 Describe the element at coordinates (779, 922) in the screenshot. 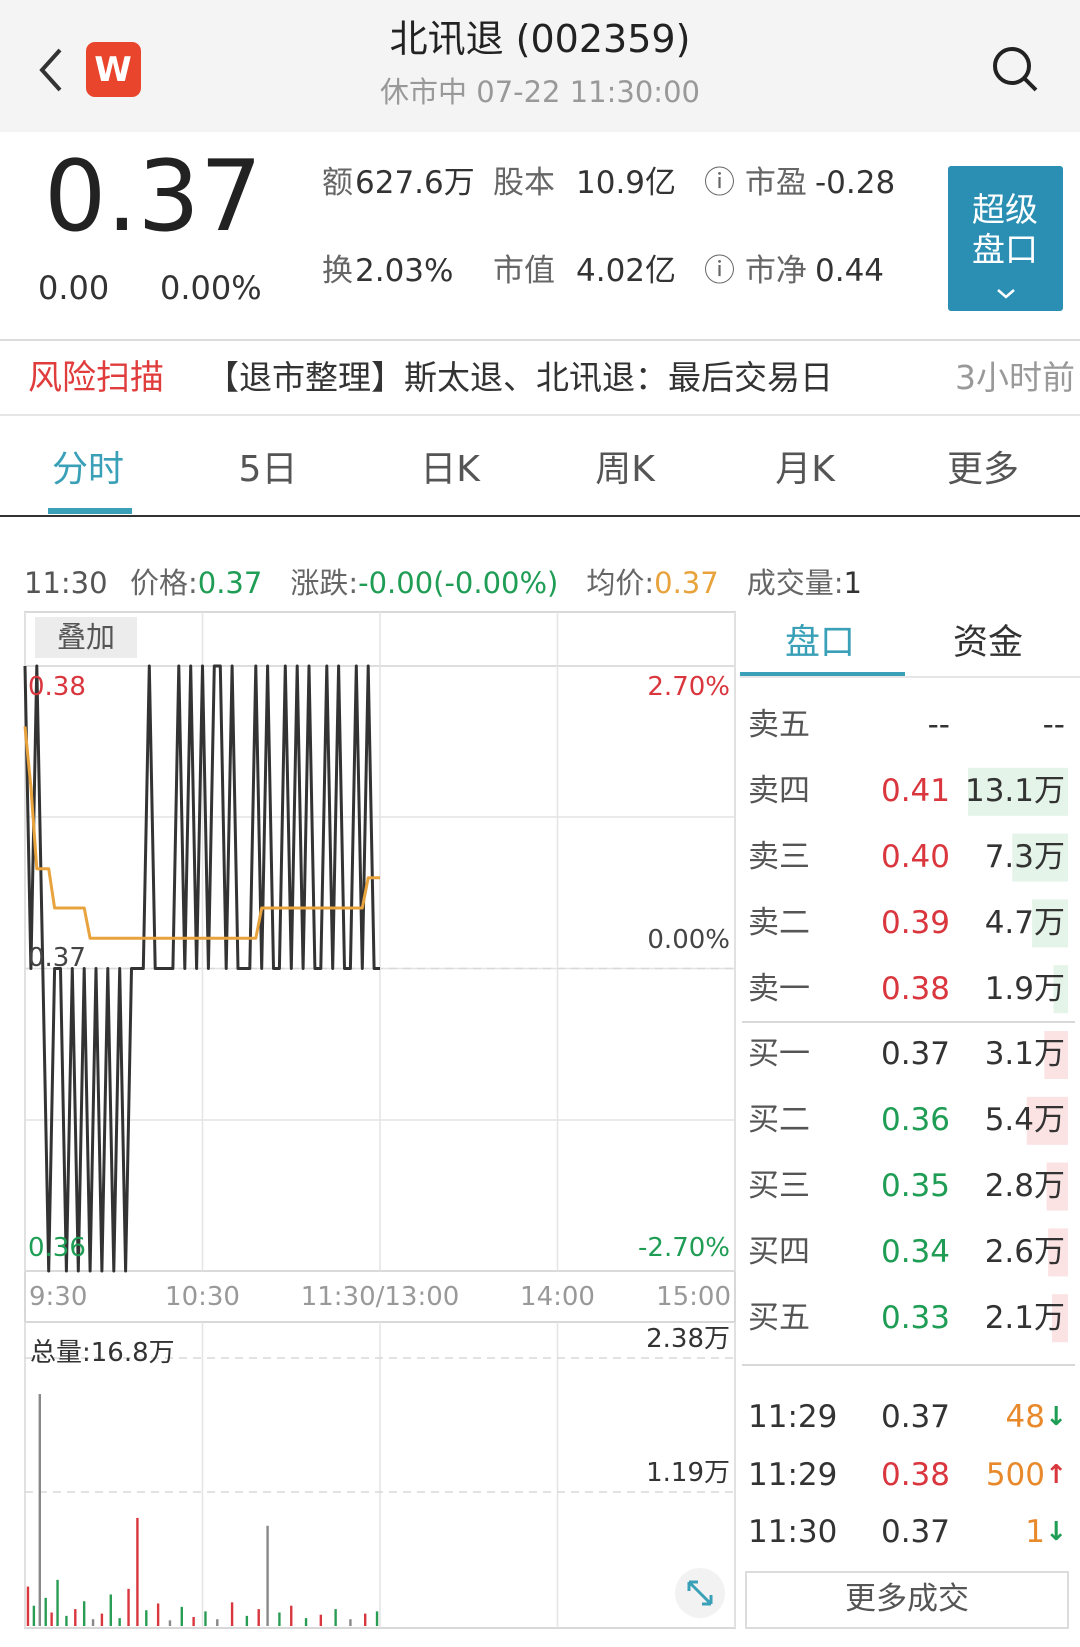

I see `book-level: 卖二` at that location.